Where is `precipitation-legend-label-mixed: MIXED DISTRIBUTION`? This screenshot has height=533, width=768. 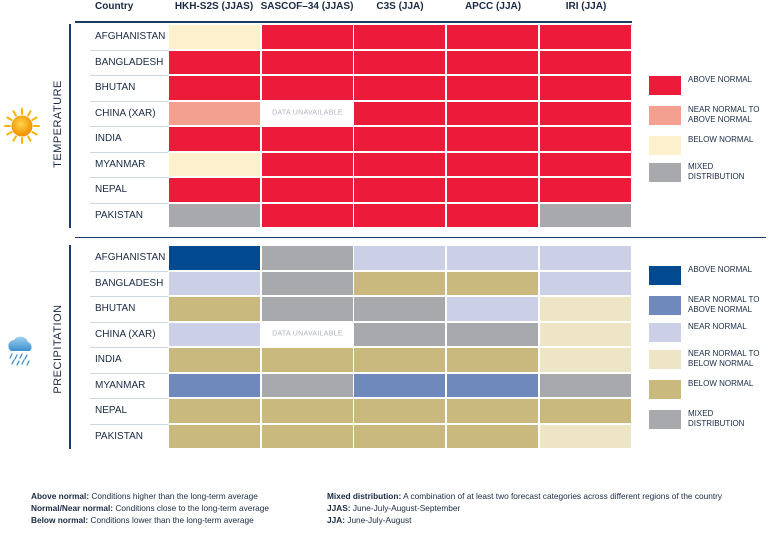 precipitation-legend-label-mixed: MIXED DISTRIBUTION is located at coordinates (716, 418).